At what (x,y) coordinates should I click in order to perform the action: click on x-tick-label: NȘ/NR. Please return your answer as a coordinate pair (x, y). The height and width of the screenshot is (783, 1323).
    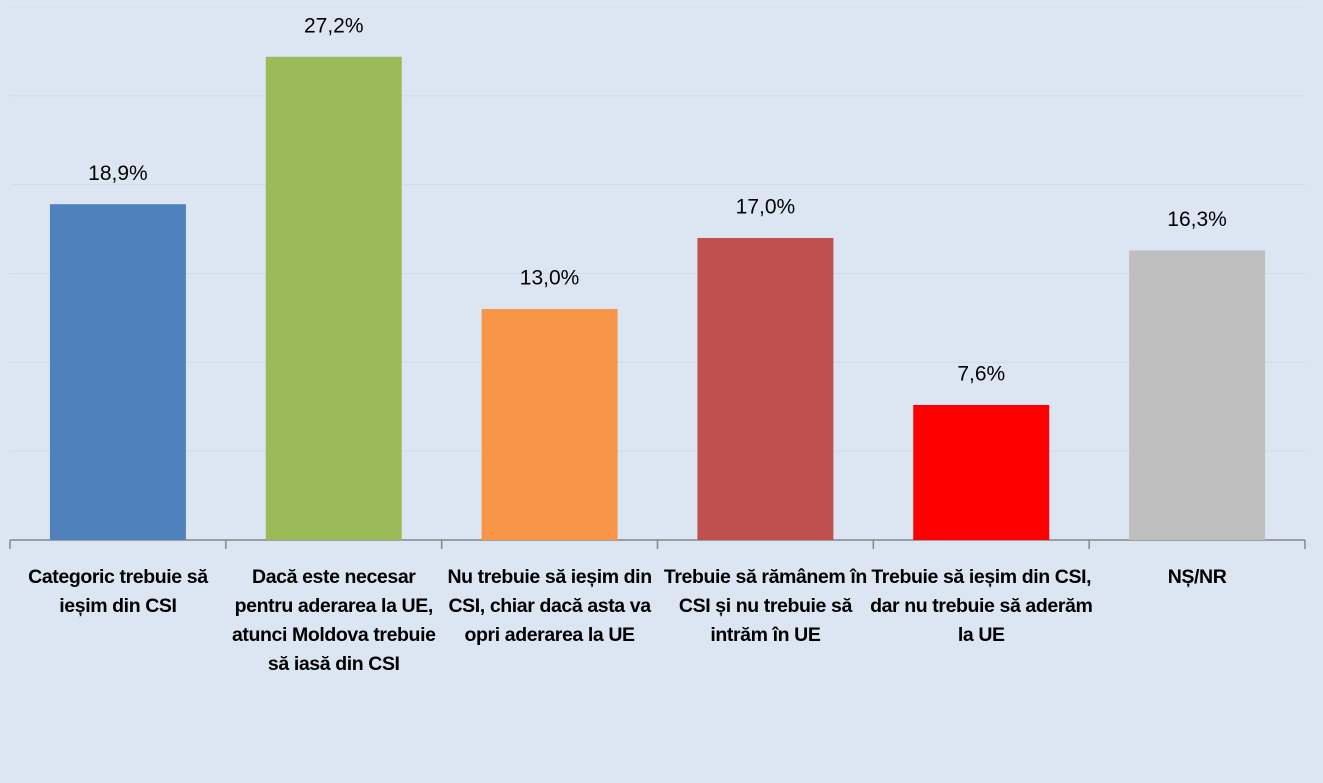
    Looking at the image, I should click on (1197, 577).